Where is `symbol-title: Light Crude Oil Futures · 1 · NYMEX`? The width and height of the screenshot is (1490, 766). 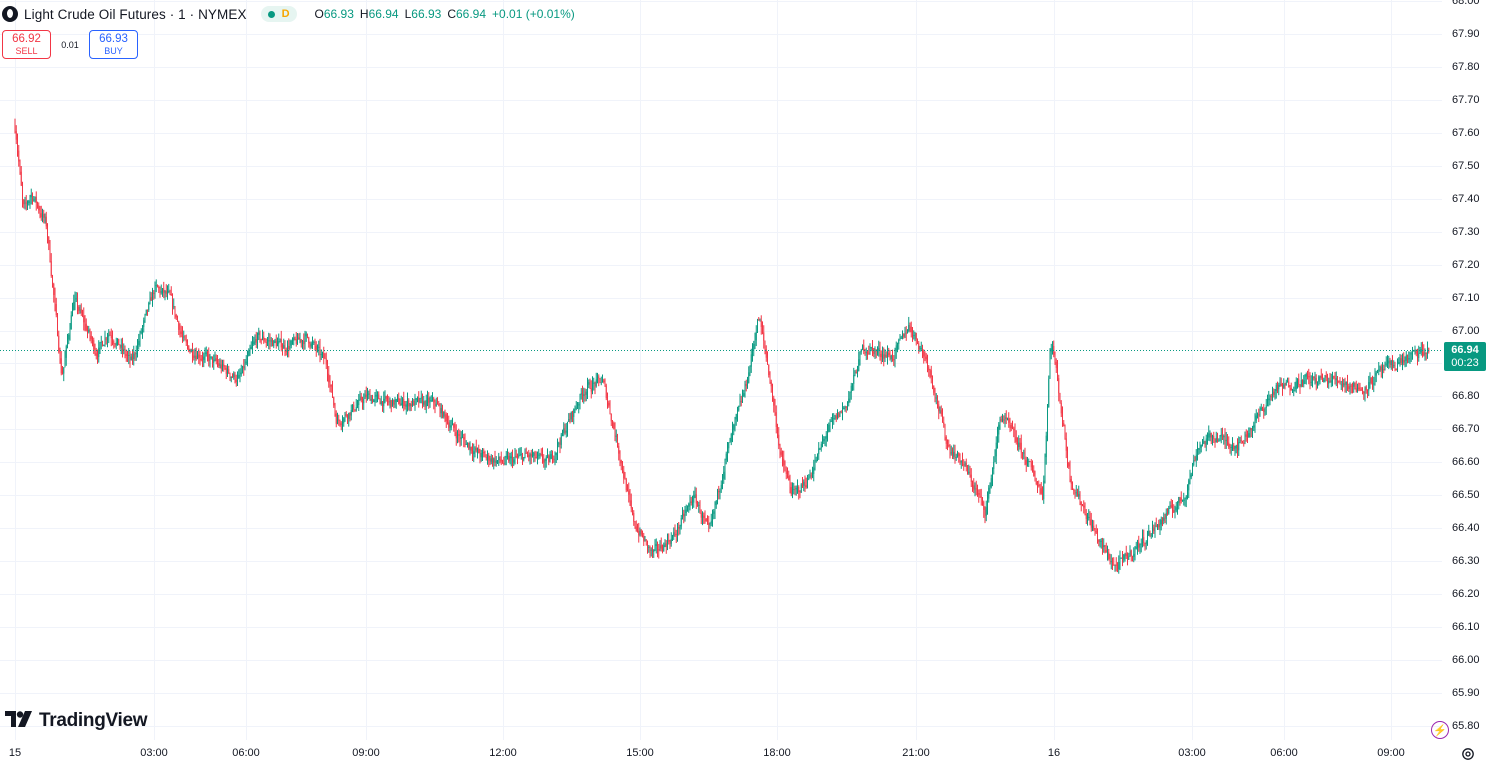
symbol-title: Light Crude Oil Futures · 1 · NYMEX is located at coordinates (135, 14).